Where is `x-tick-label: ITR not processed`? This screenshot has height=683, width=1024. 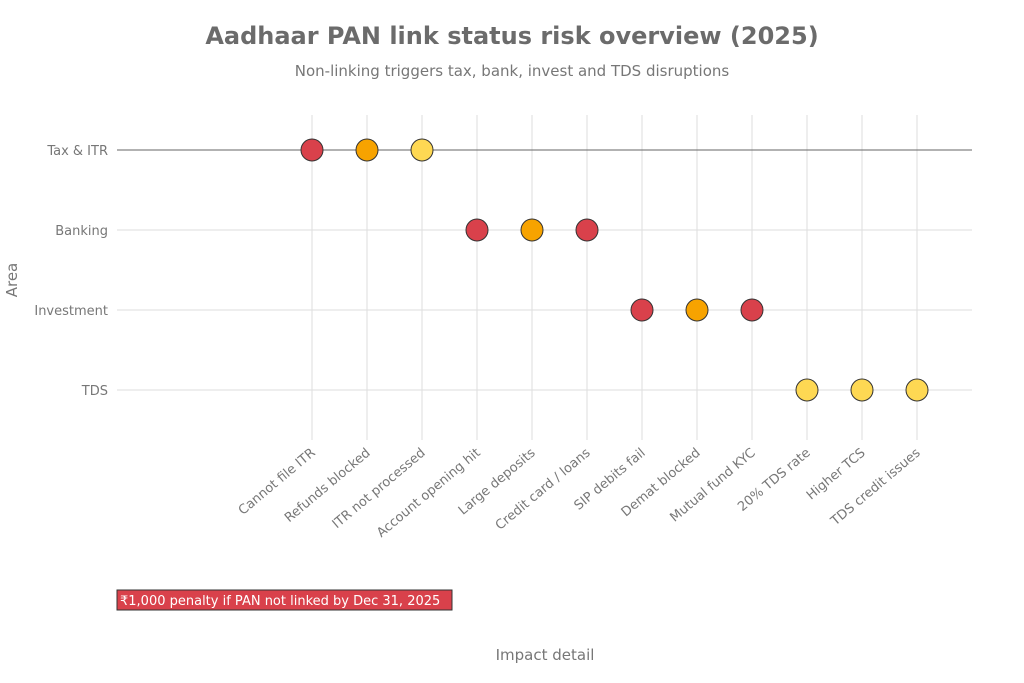 x-tick-label: ITR not processed is located at coordinates (379, 489).